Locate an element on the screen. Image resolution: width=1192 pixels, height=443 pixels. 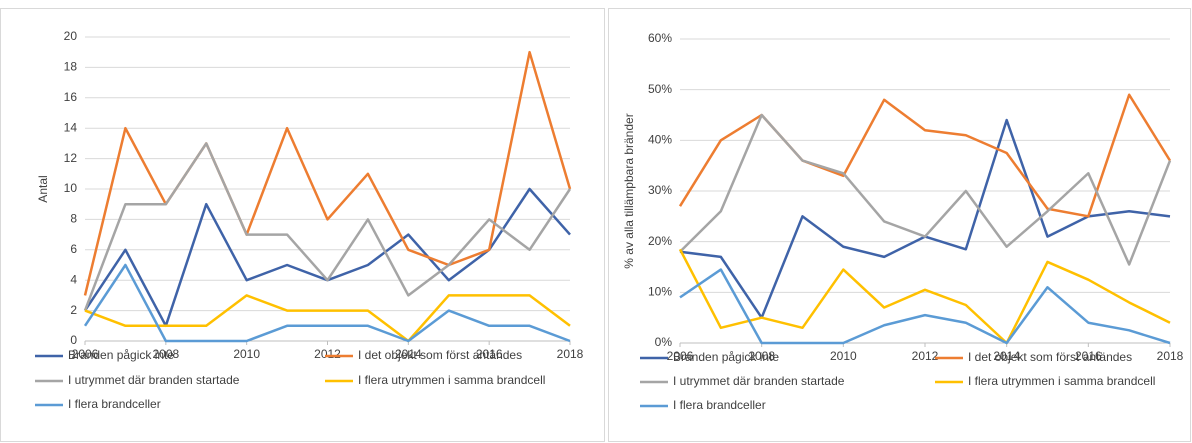
y-tick-label: 20% is located at coordinates (660, 241).